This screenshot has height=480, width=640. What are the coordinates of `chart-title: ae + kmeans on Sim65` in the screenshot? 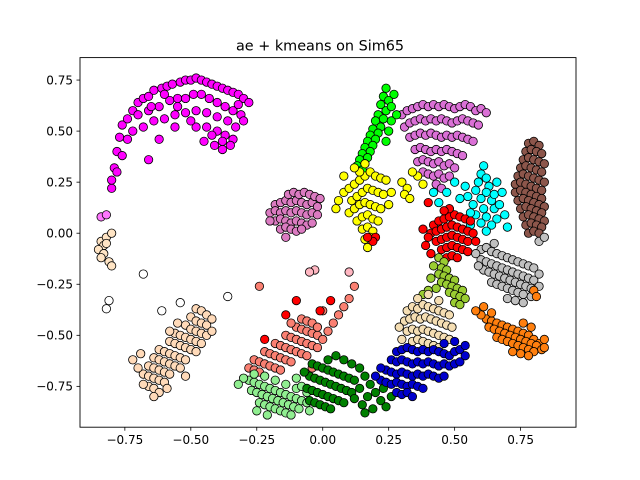 It's located at (320, 47).